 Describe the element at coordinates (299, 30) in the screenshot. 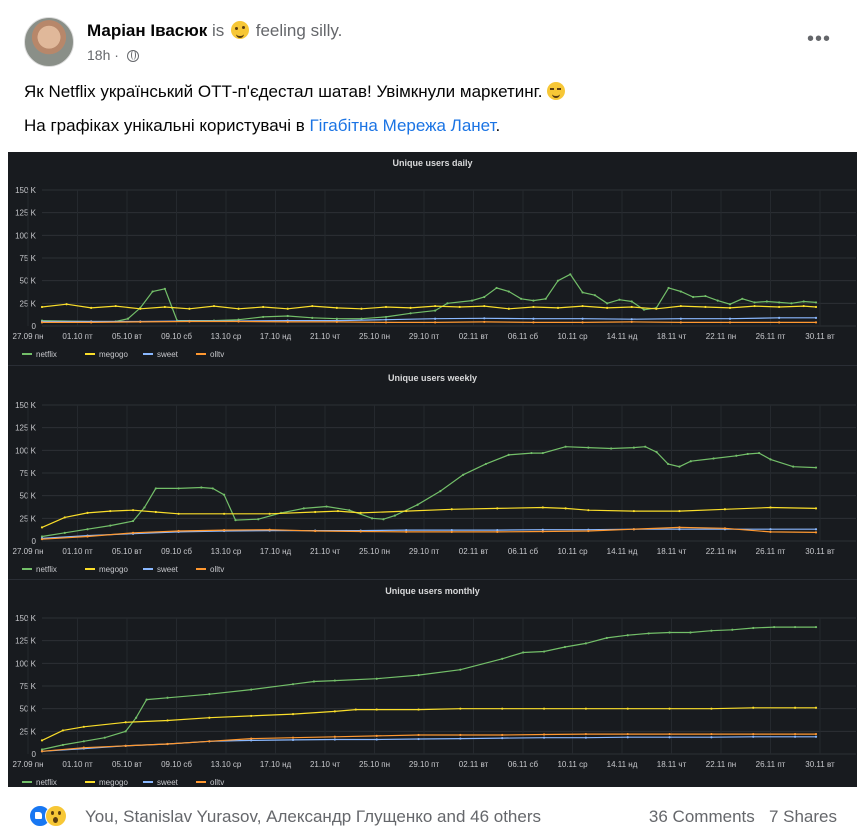

I see `feeling-text: feeling silly.` at that location.